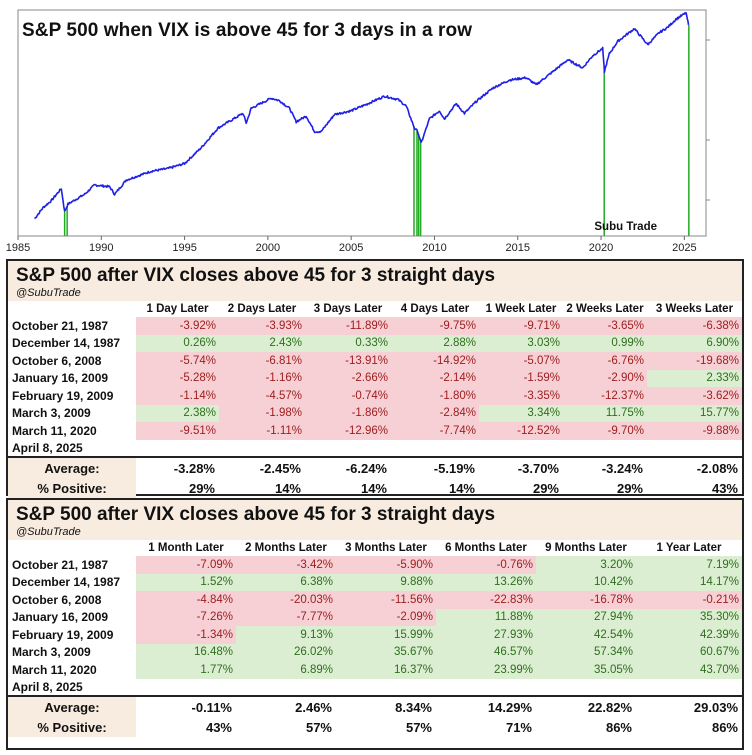 The height and width of the screenshot is (755, 752). I want to click on return-cell: -1.86%, so click(348, 413).